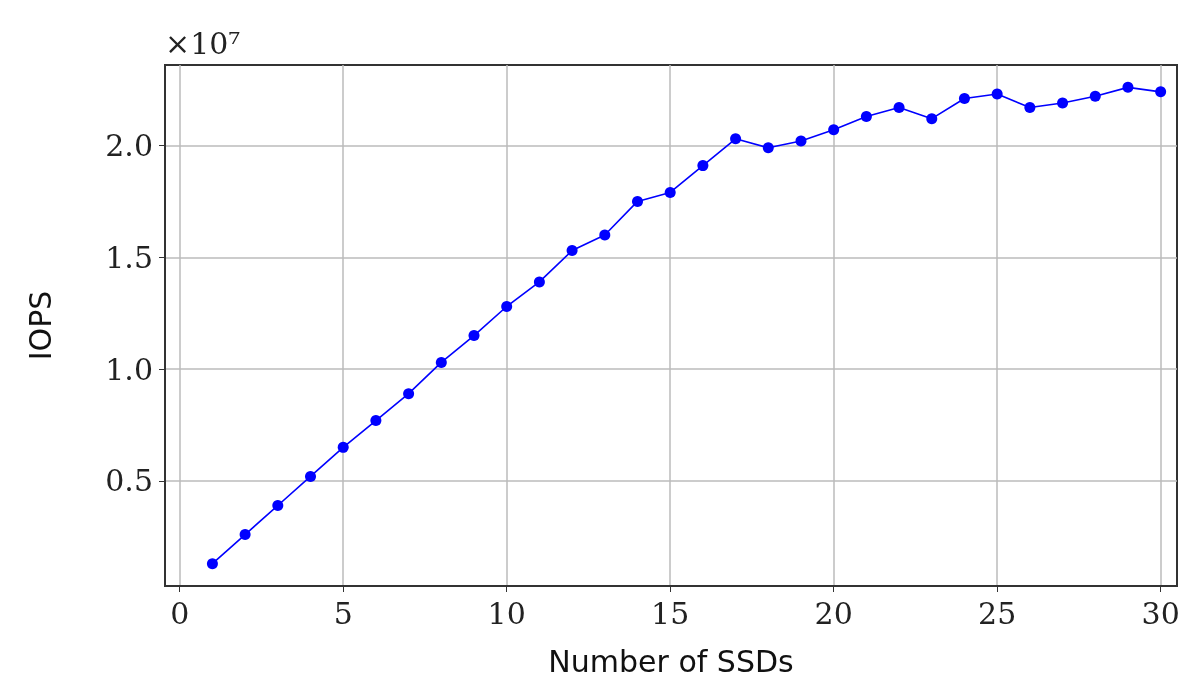  What do you see at coordinates (40, 325) in the screenshot?
I see `y-axis-title: IOPS` at bounding box center [40, 325].